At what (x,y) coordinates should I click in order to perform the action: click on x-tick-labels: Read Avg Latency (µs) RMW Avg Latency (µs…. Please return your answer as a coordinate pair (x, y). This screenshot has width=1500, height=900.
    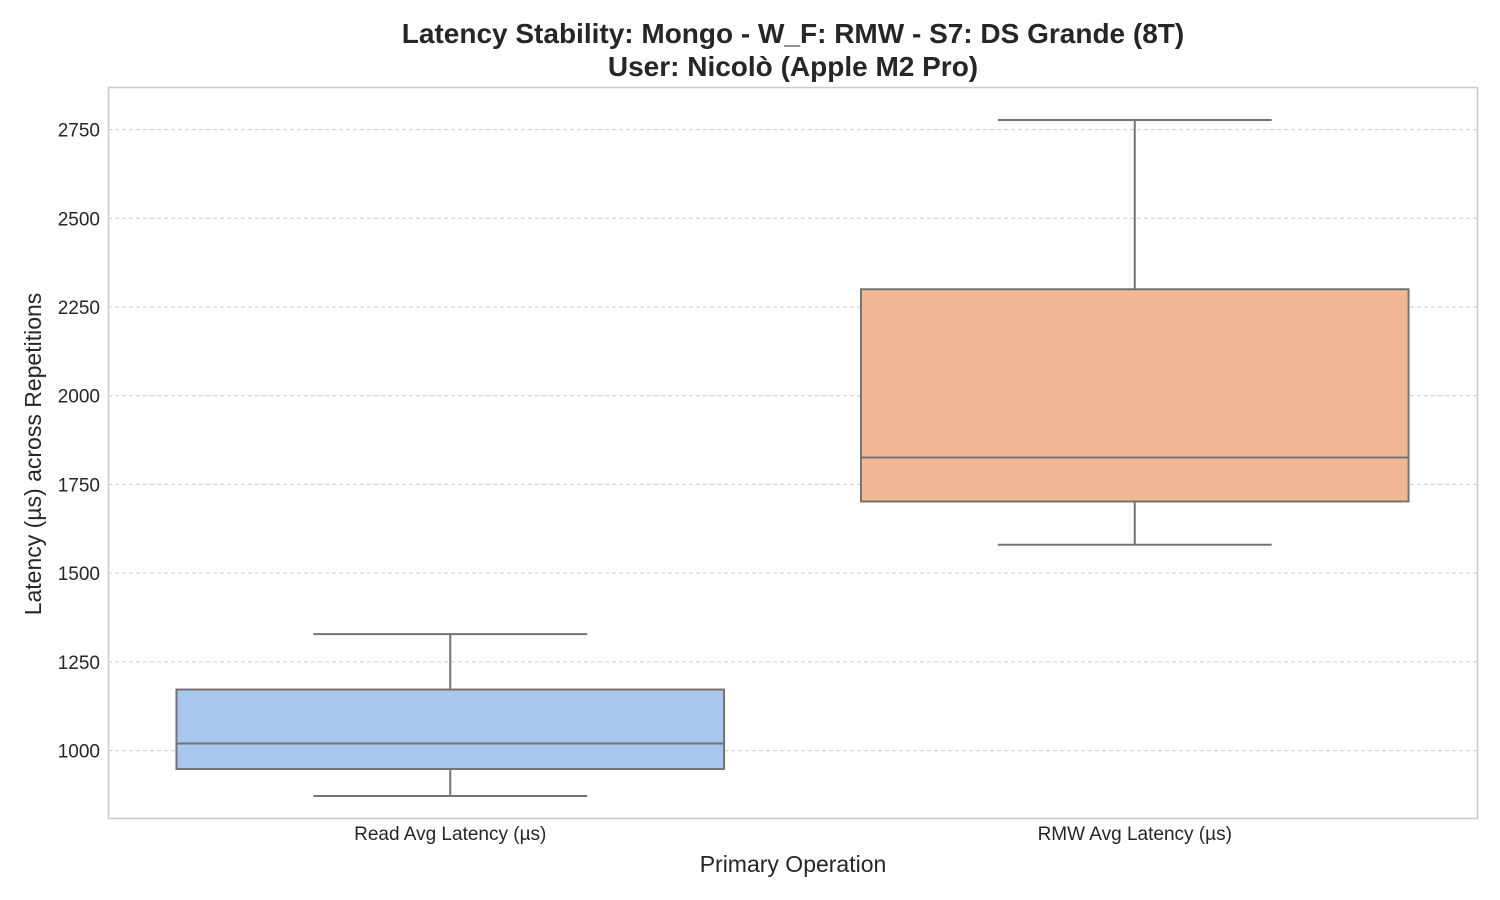
    Looking at the image, I should click on (793, 834).